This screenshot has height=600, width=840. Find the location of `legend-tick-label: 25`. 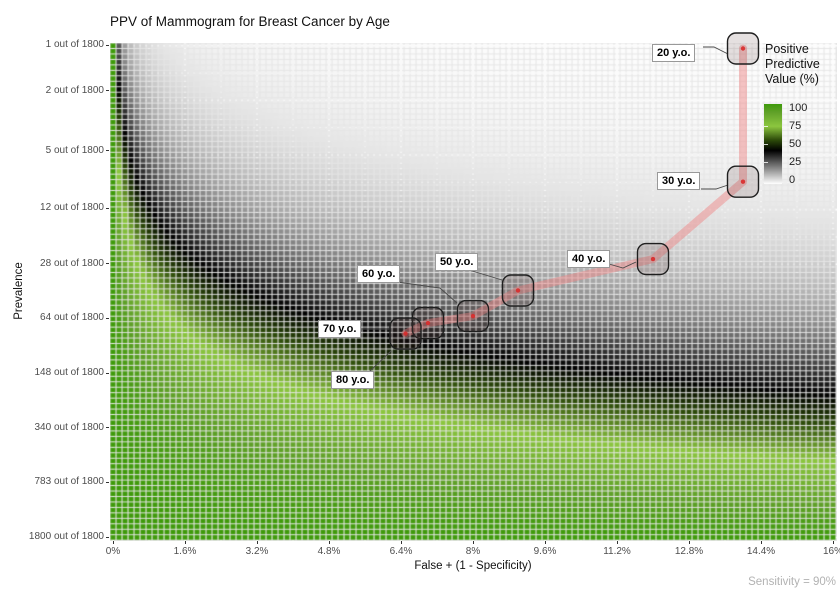

legend-tick-label: 25 is located at coordinates (795, 161).